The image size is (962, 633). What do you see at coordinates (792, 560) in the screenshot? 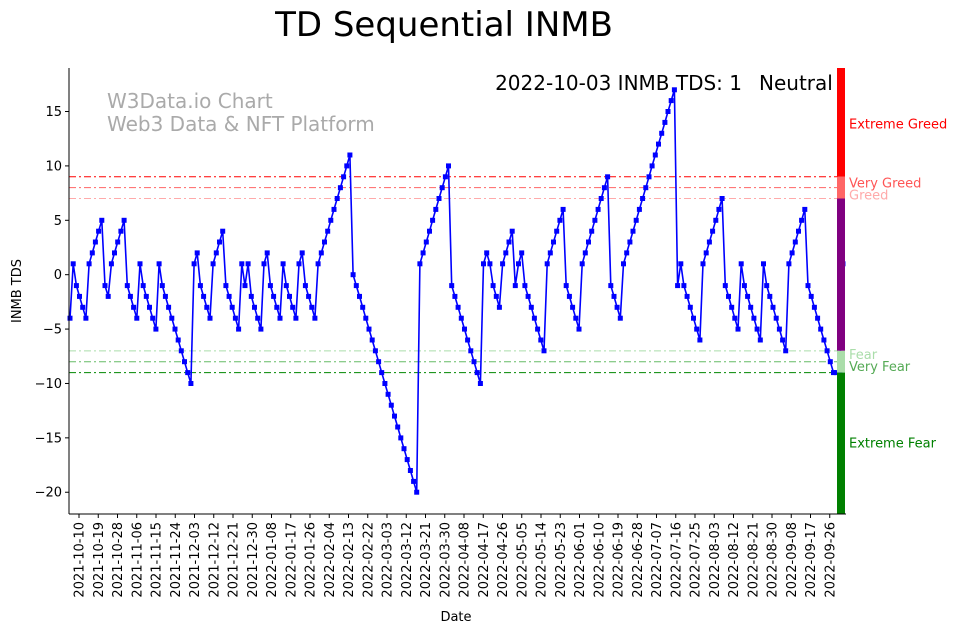
I see `x-tick-label: 2022-09-08` at bounding box center [792, 560].